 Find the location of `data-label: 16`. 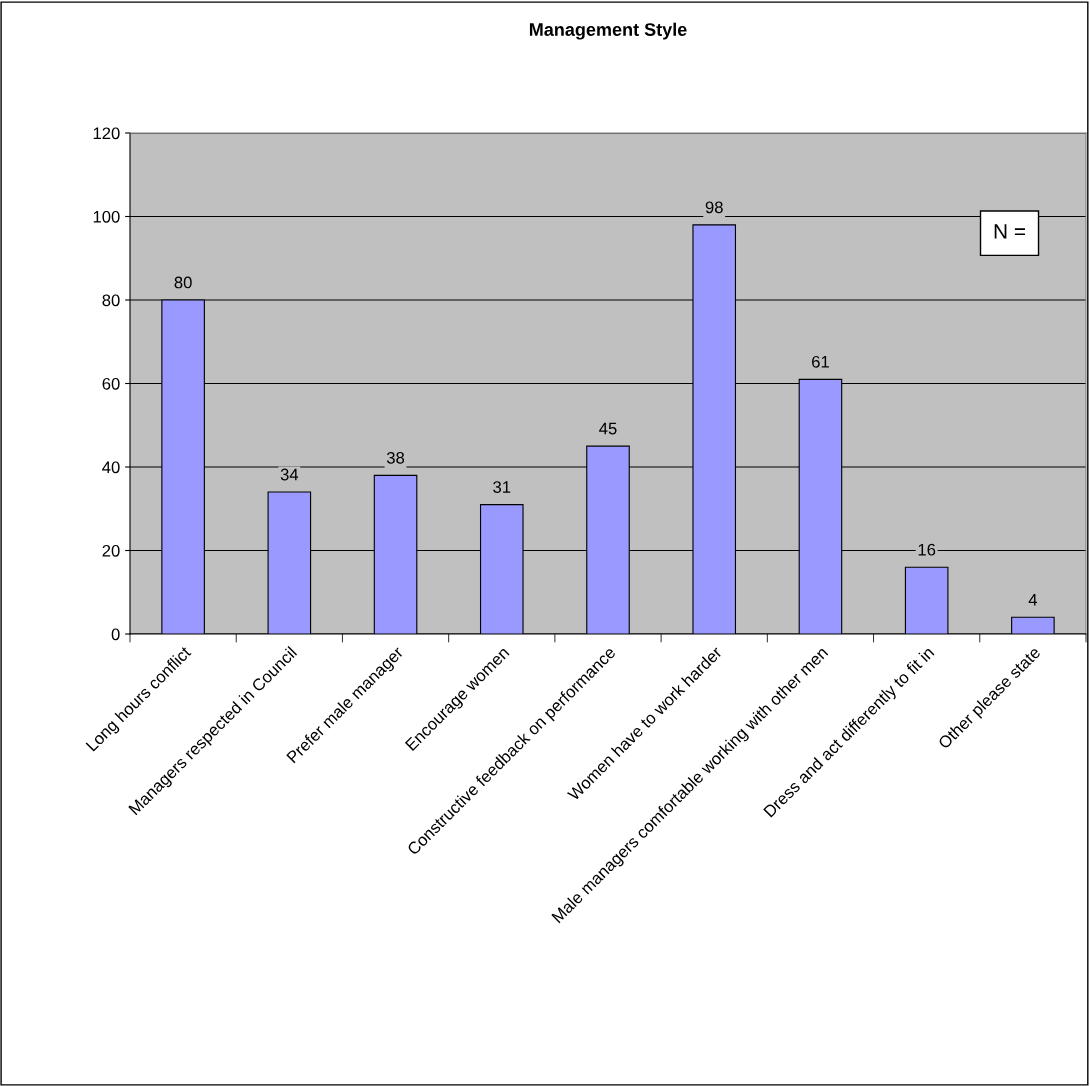

data-label: 16 is located at coordinates (927, 549).